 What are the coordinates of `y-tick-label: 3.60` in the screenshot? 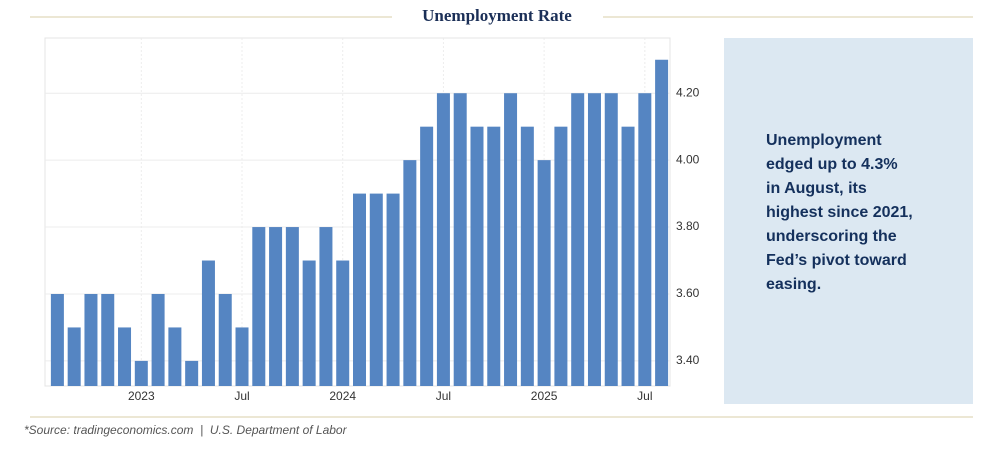 It's located at (688, 293).